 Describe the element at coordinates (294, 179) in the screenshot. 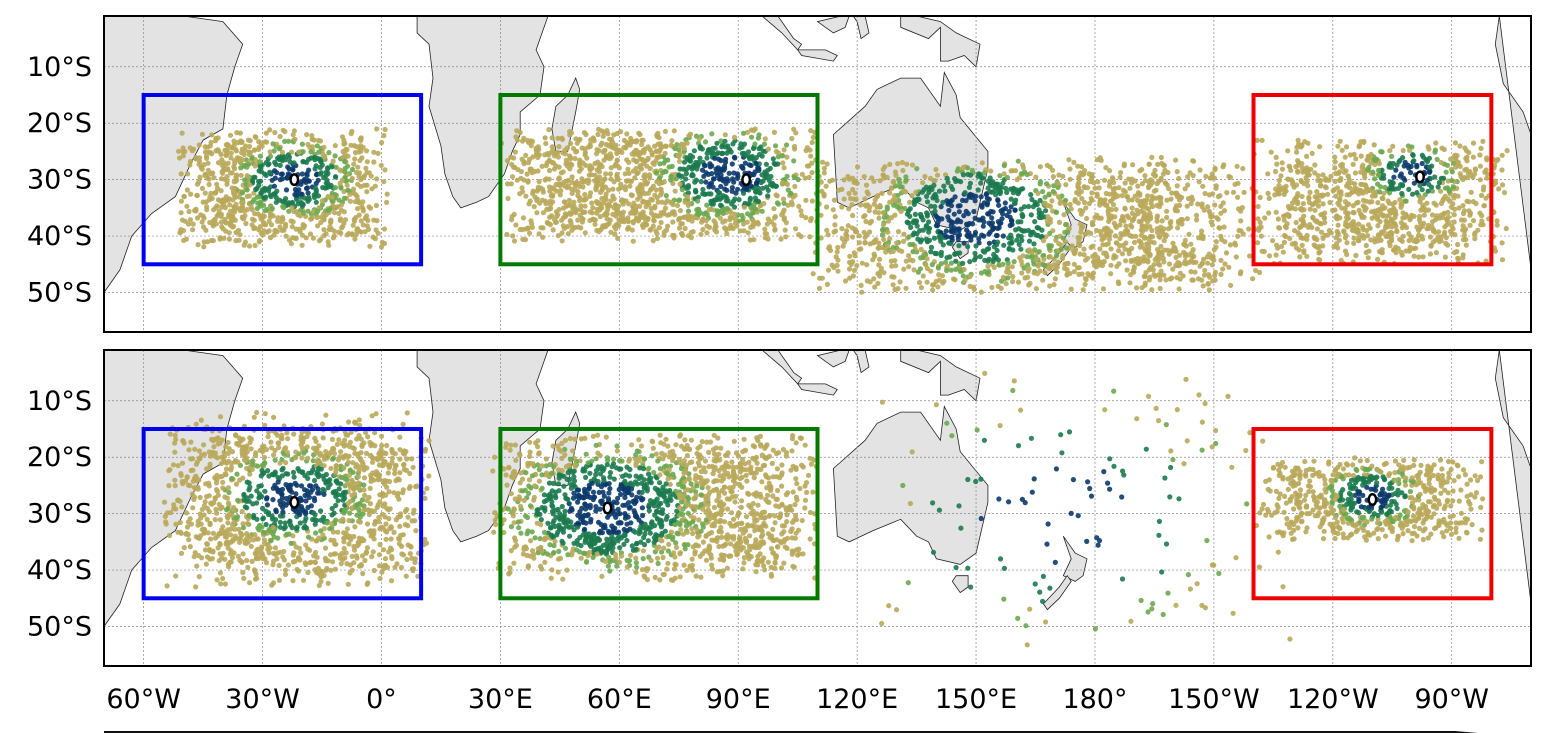

I see `release-point-center` at that location.